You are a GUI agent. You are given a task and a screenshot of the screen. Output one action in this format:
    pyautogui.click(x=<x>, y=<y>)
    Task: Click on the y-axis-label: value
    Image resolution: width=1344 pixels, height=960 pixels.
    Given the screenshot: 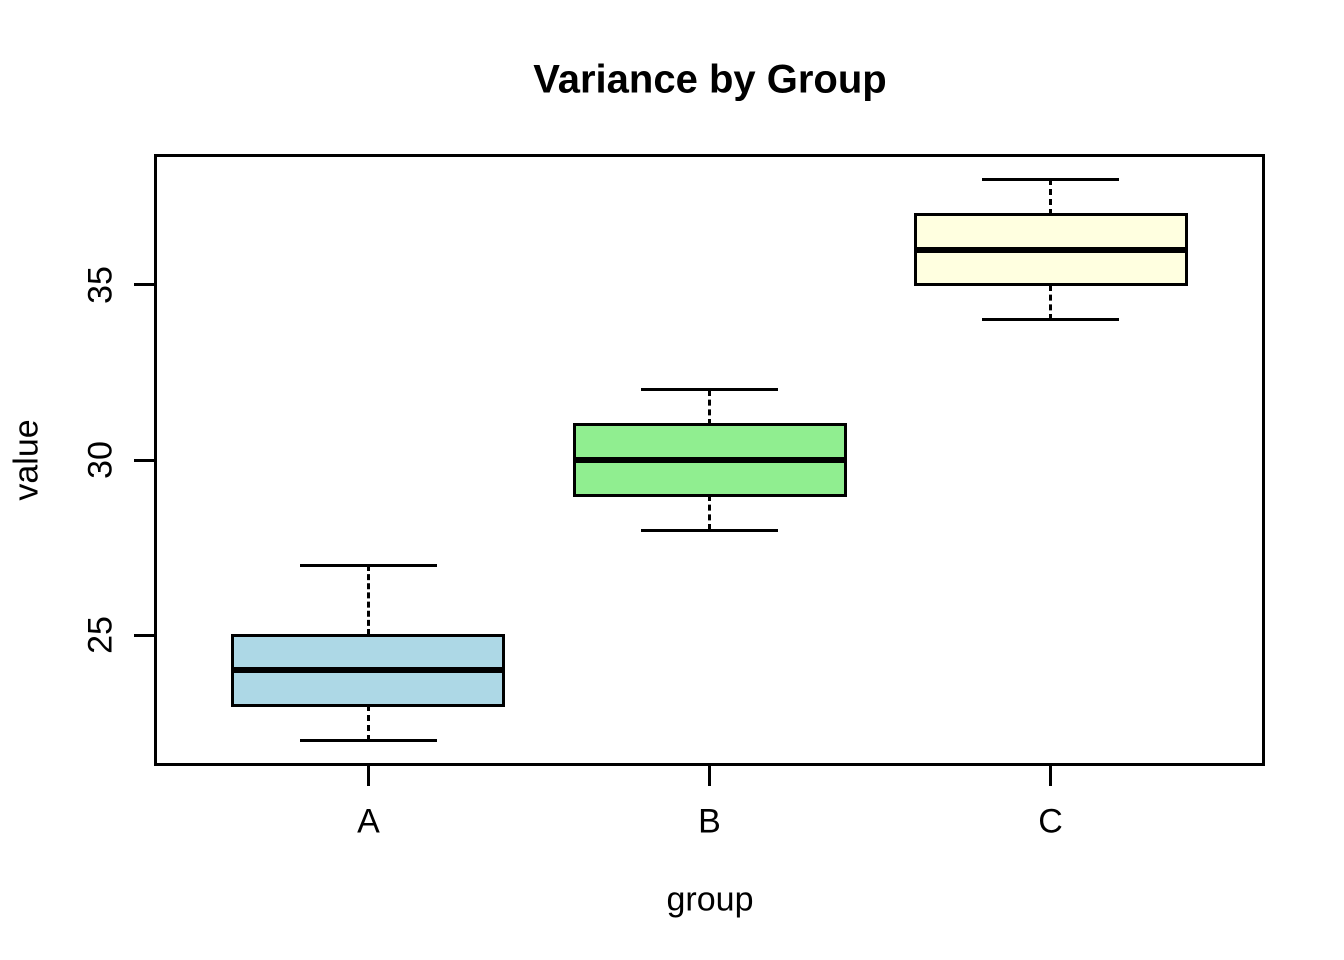 What is the action you would take?
    pyautogui.click(x=26, y=460)
    